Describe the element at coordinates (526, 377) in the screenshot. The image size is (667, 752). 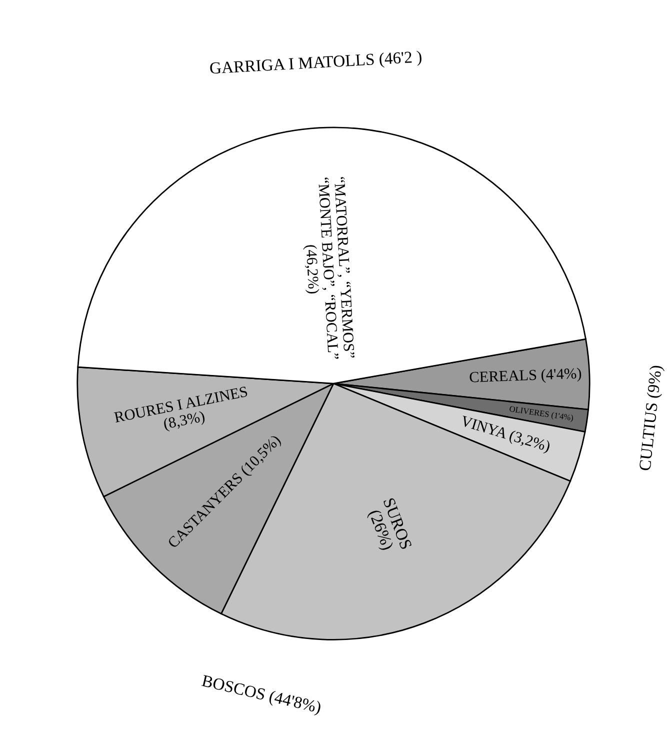
I see `slice-label: CEREALS (4'4%)` at that location.